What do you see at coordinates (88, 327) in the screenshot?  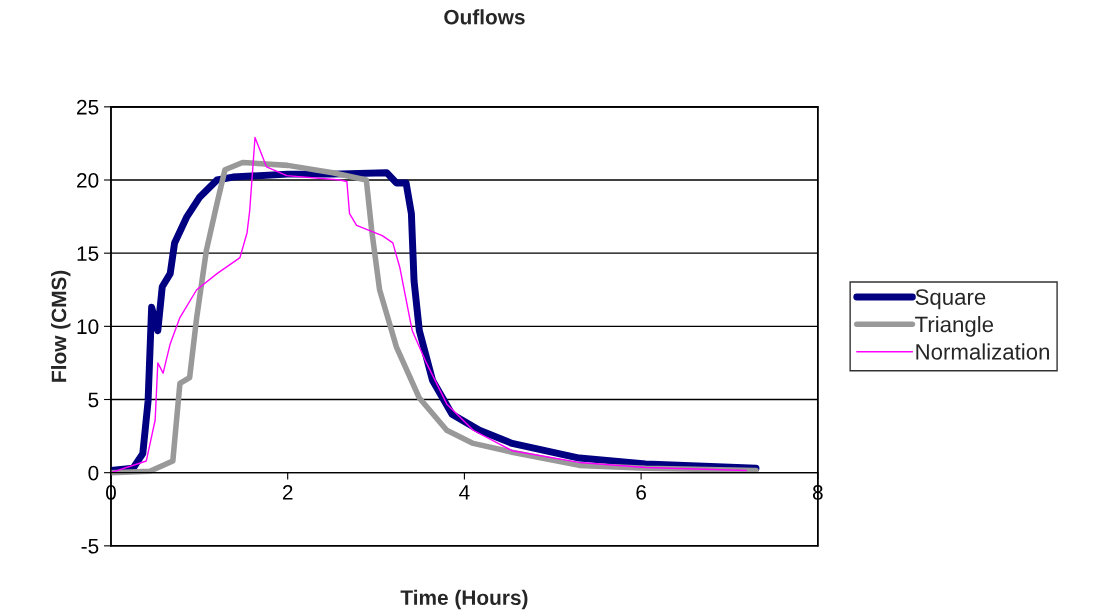 I see `y-tick-label: 10` at bounding box center [88, 327].